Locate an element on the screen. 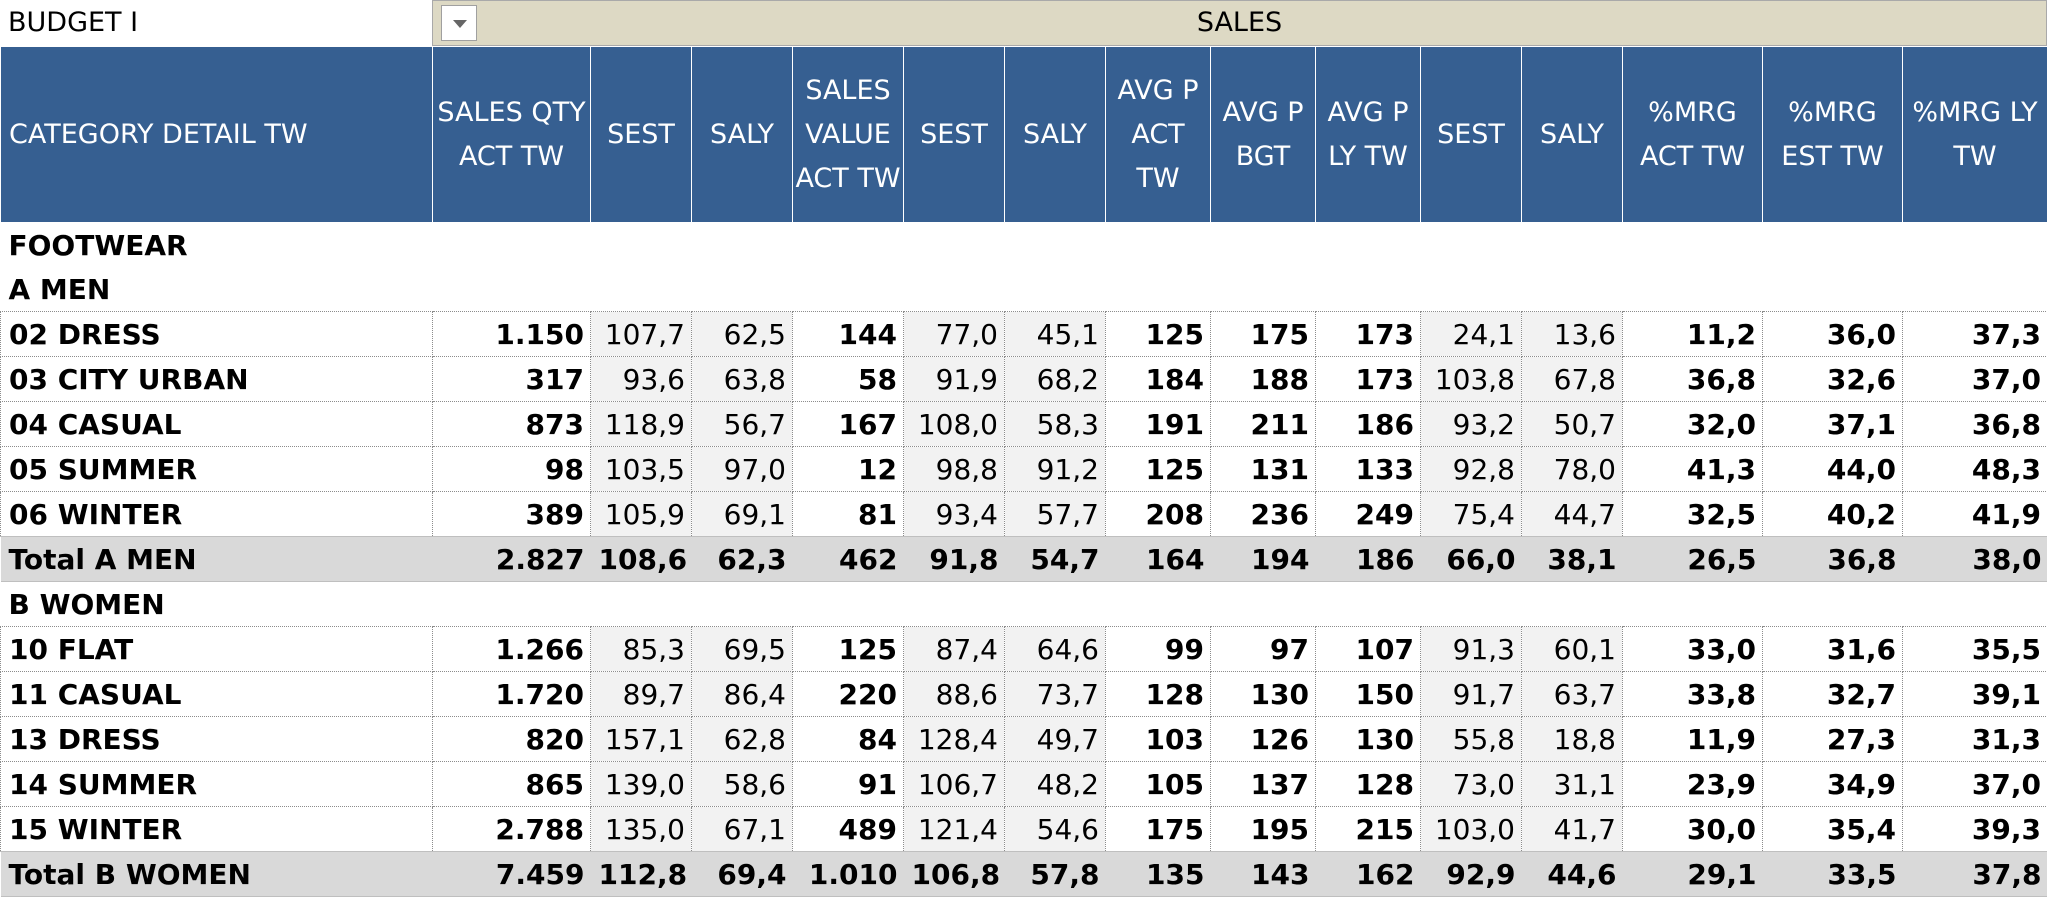 The width and height of the screenshot is (2047, 902). value-cell: 112,8 is located at coordinates (641, 874).